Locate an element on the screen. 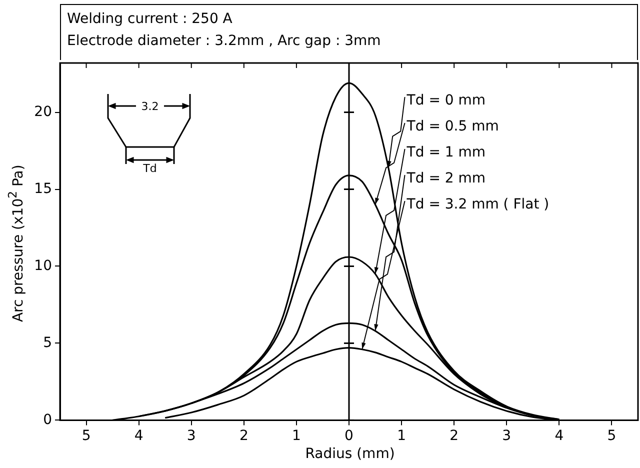 The height and width of the screenshot is (468, 640). x-tick-label: 0 is located at coordinates (349, 436).